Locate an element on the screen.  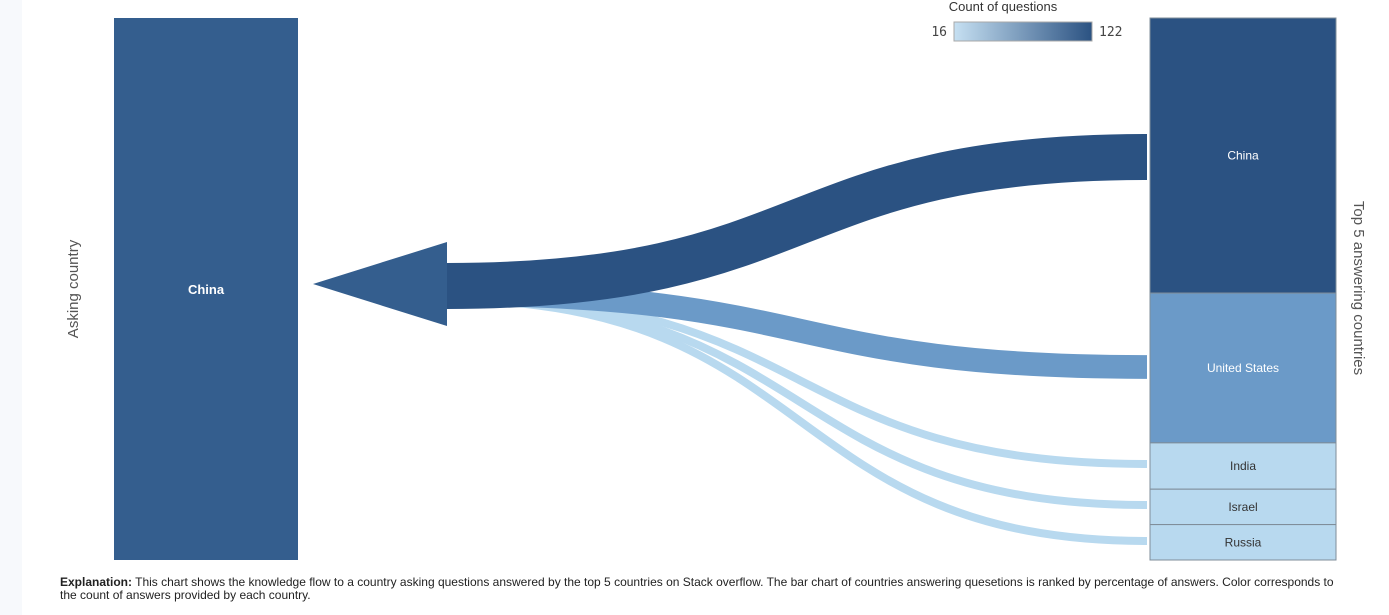
flow-china is located at coordinates (797, 221).